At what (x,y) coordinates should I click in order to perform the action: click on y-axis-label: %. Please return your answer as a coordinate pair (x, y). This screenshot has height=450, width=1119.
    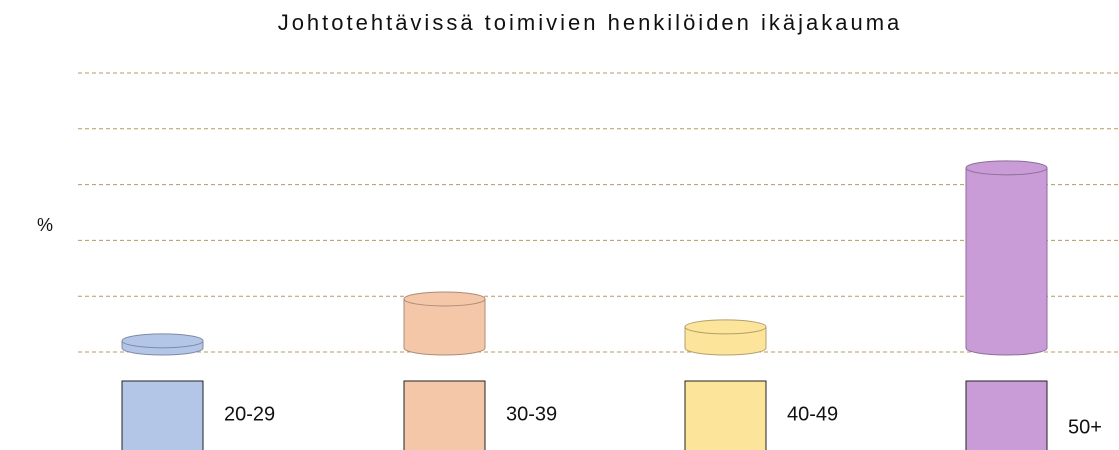
    Looking at the image, I should click on (45, 225).